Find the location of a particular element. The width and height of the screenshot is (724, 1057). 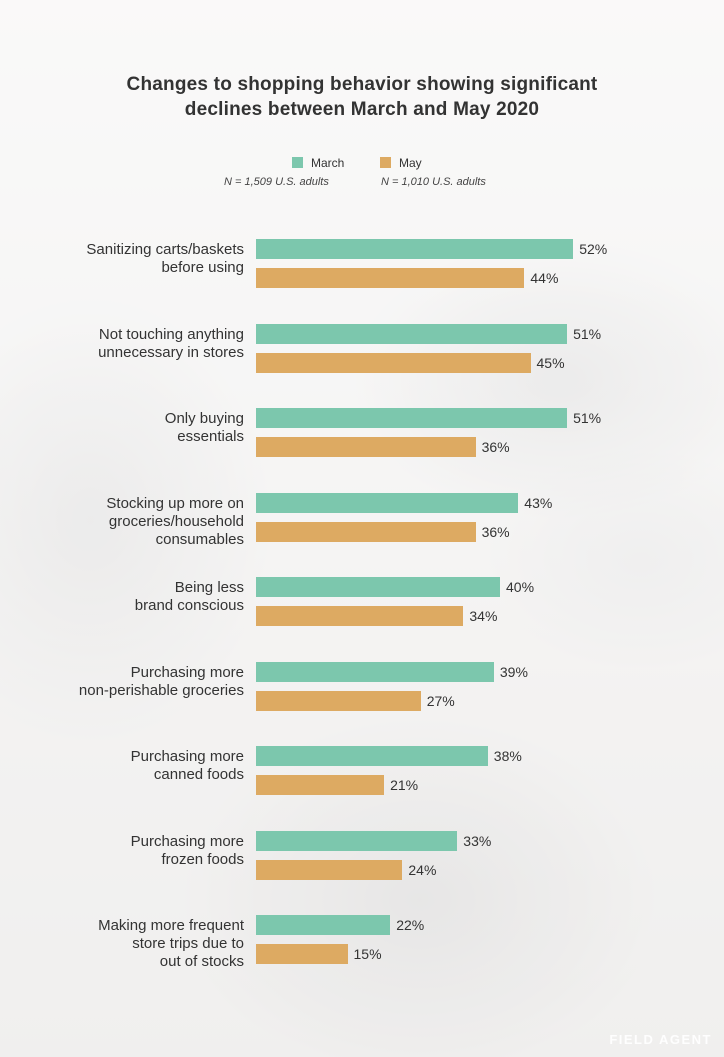

value-label-march: 38% is located at coordinates (507, 756).